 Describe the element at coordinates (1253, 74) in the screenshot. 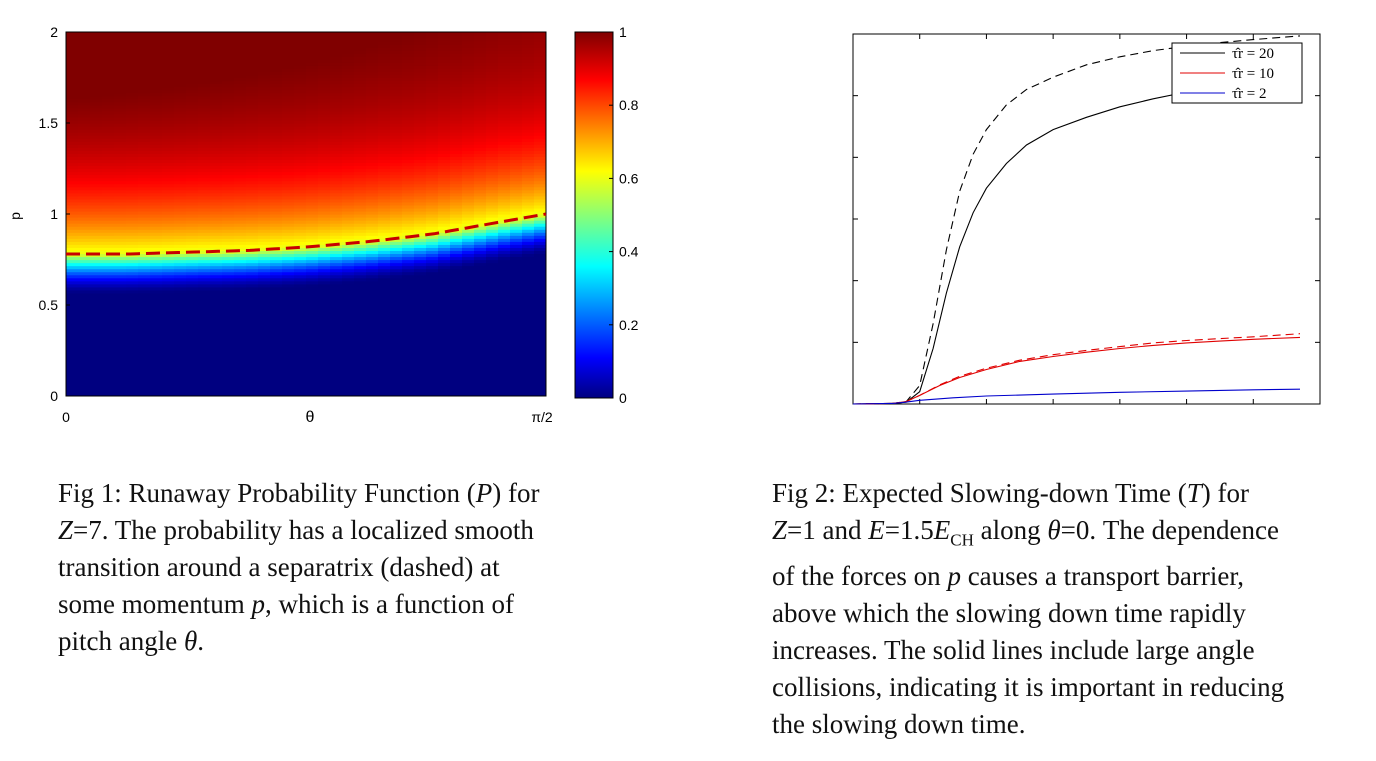

I see `legend-label-tau10: τ̂r = 10` at that location.